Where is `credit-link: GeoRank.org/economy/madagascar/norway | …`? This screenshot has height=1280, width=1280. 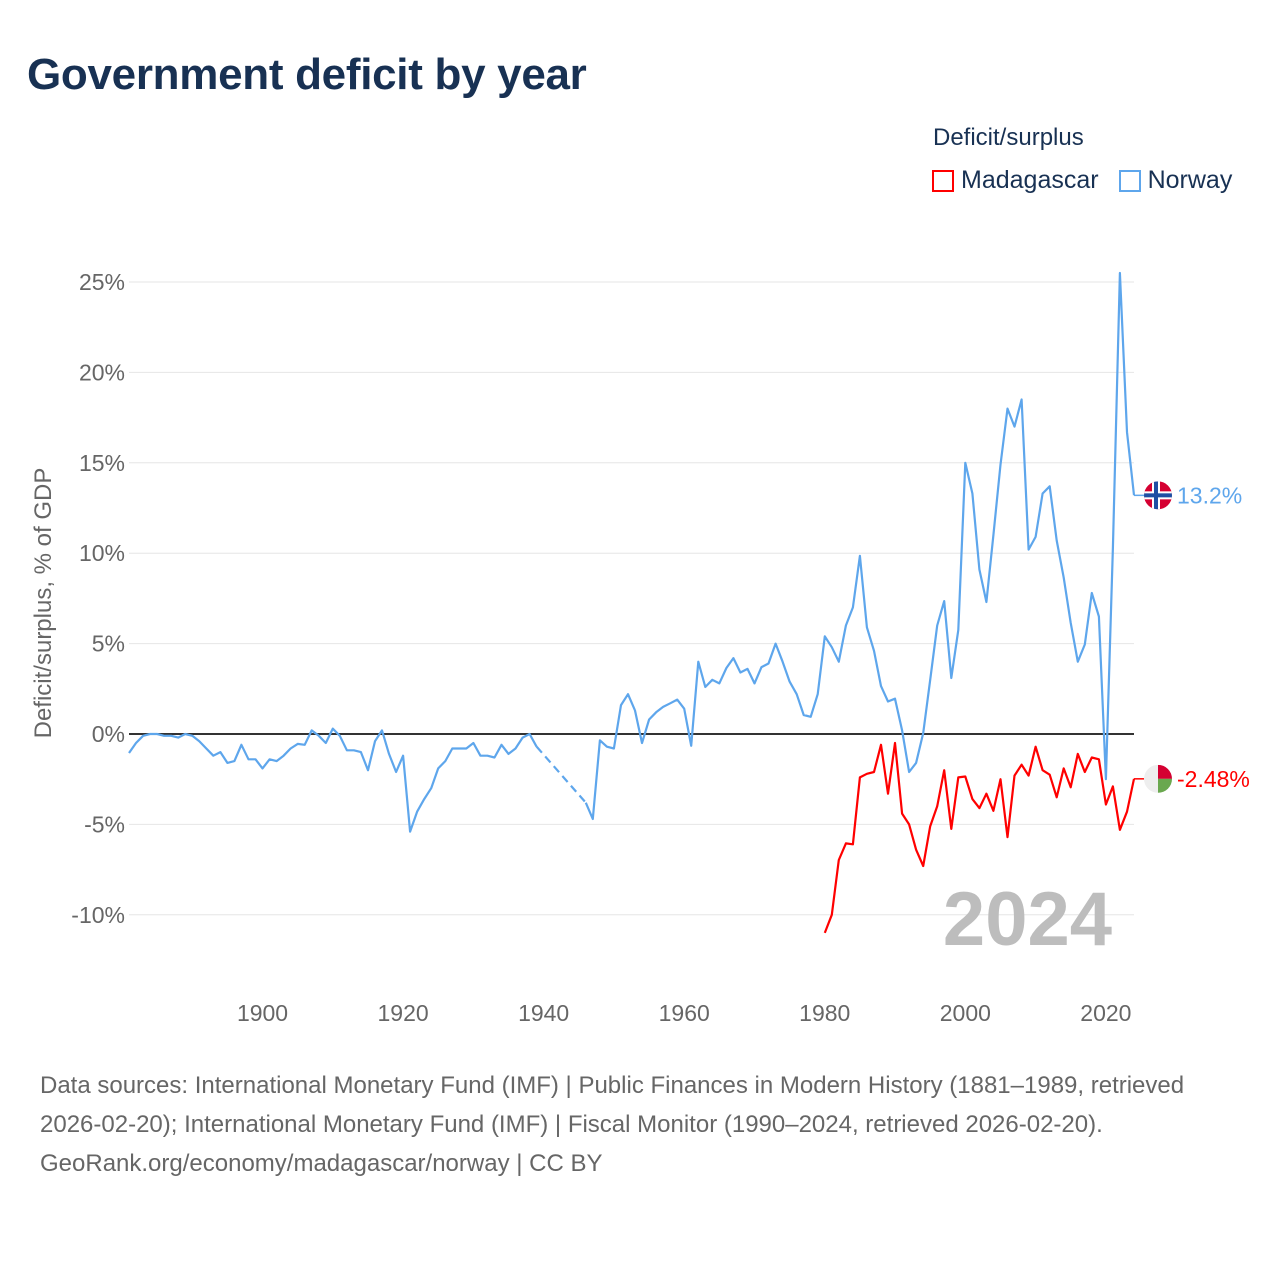
credit-link: GeoRank.org/economy/madagascar/norway | … is located at coordinates (321, 1163).